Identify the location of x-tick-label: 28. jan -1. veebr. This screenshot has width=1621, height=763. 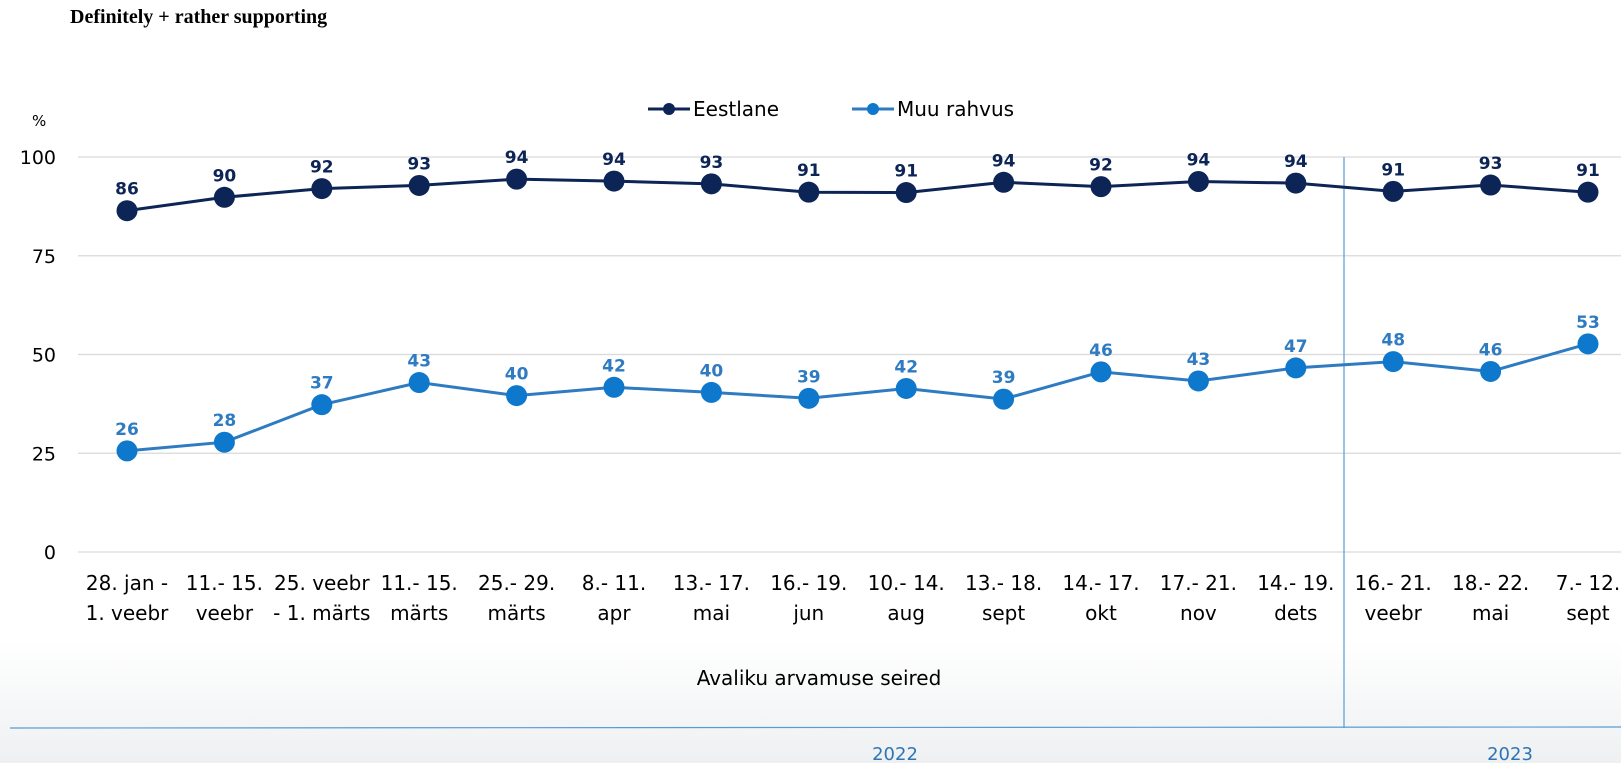
(128, 598).